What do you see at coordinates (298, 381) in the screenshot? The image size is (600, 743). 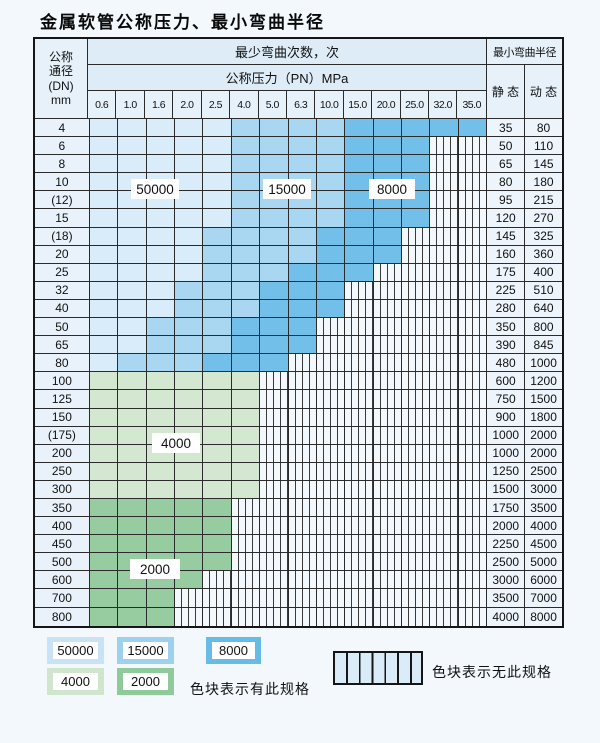 I see `table-row: 100 600 1200` at bounding box center [298, 381].